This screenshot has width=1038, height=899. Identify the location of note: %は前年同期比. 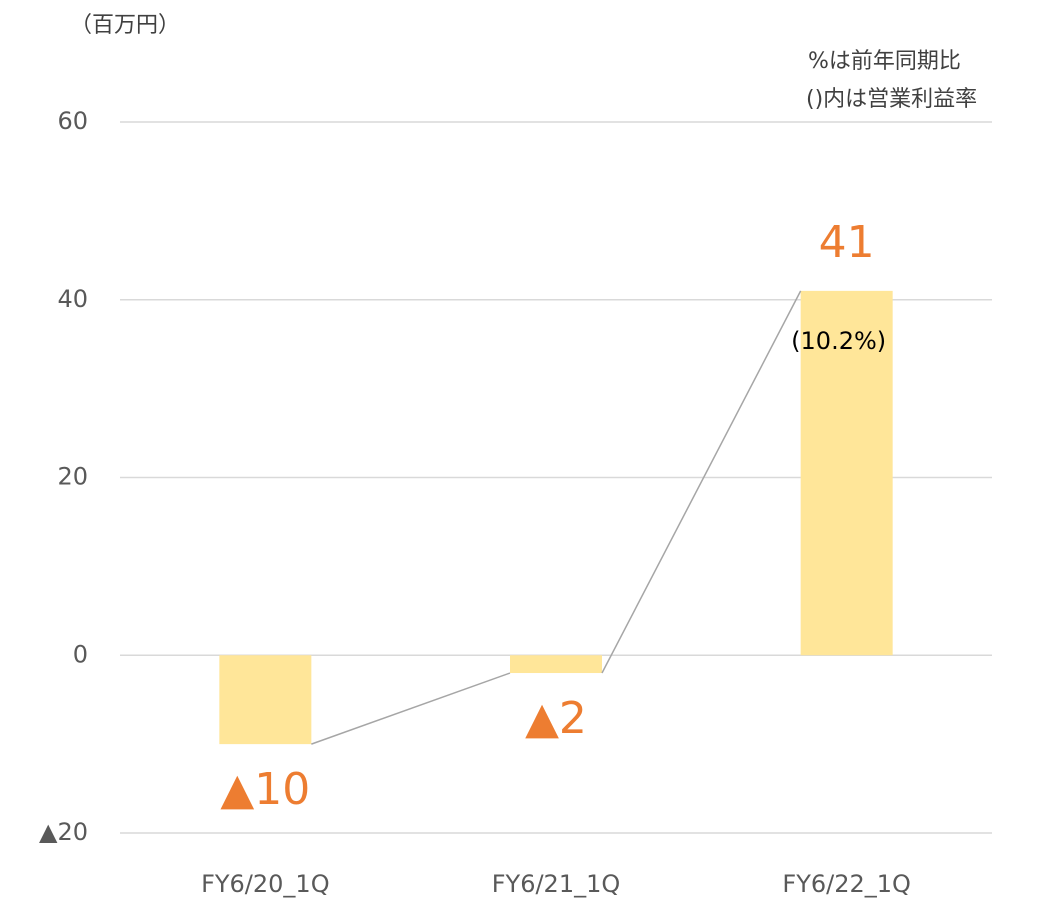
(884, 61).